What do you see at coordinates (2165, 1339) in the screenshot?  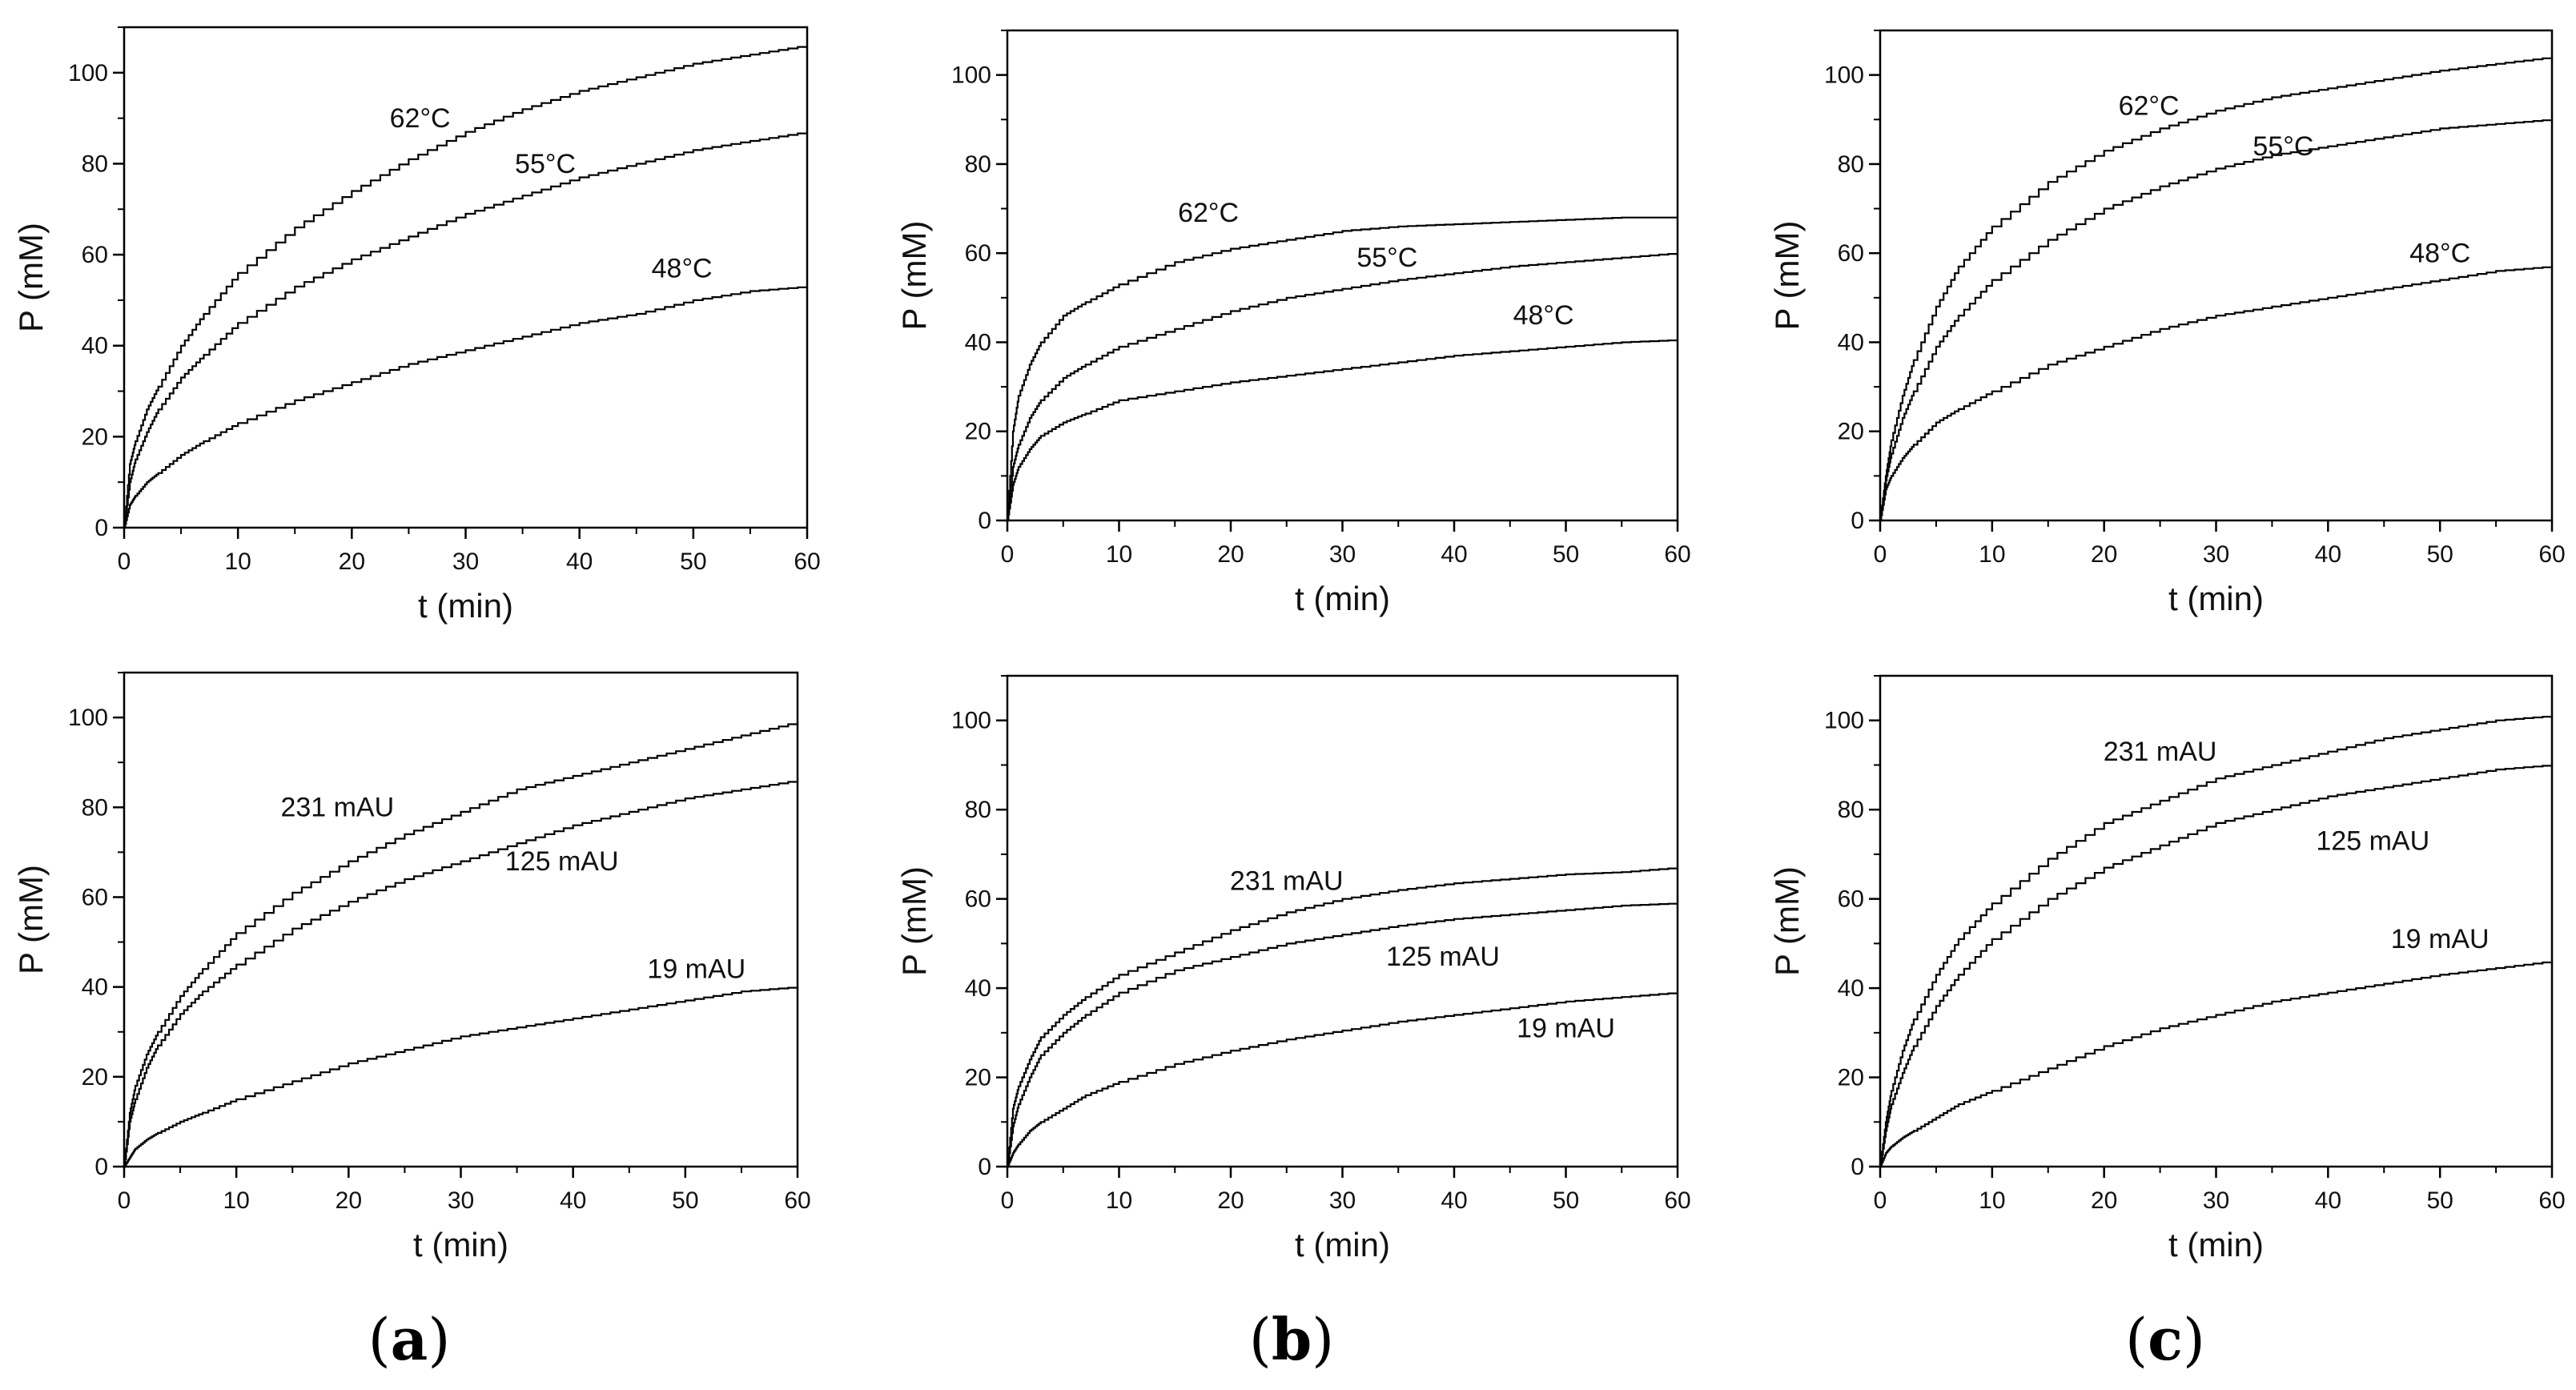 I see `panel-label-c: (c)` at bounding box center [2165, 1339].